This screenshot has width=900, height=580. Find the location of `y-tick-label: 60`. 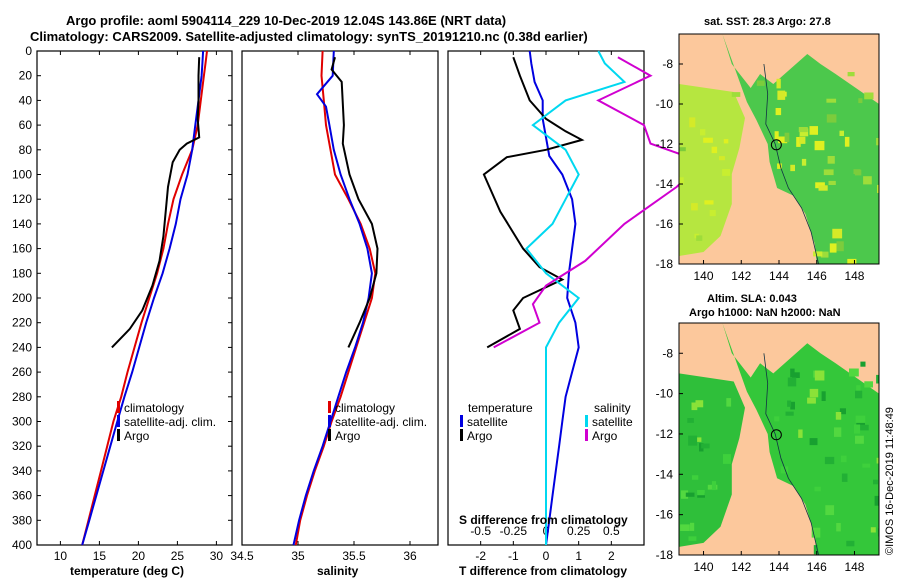

y-tick-label: 60 is located at coordinates (26, 125).